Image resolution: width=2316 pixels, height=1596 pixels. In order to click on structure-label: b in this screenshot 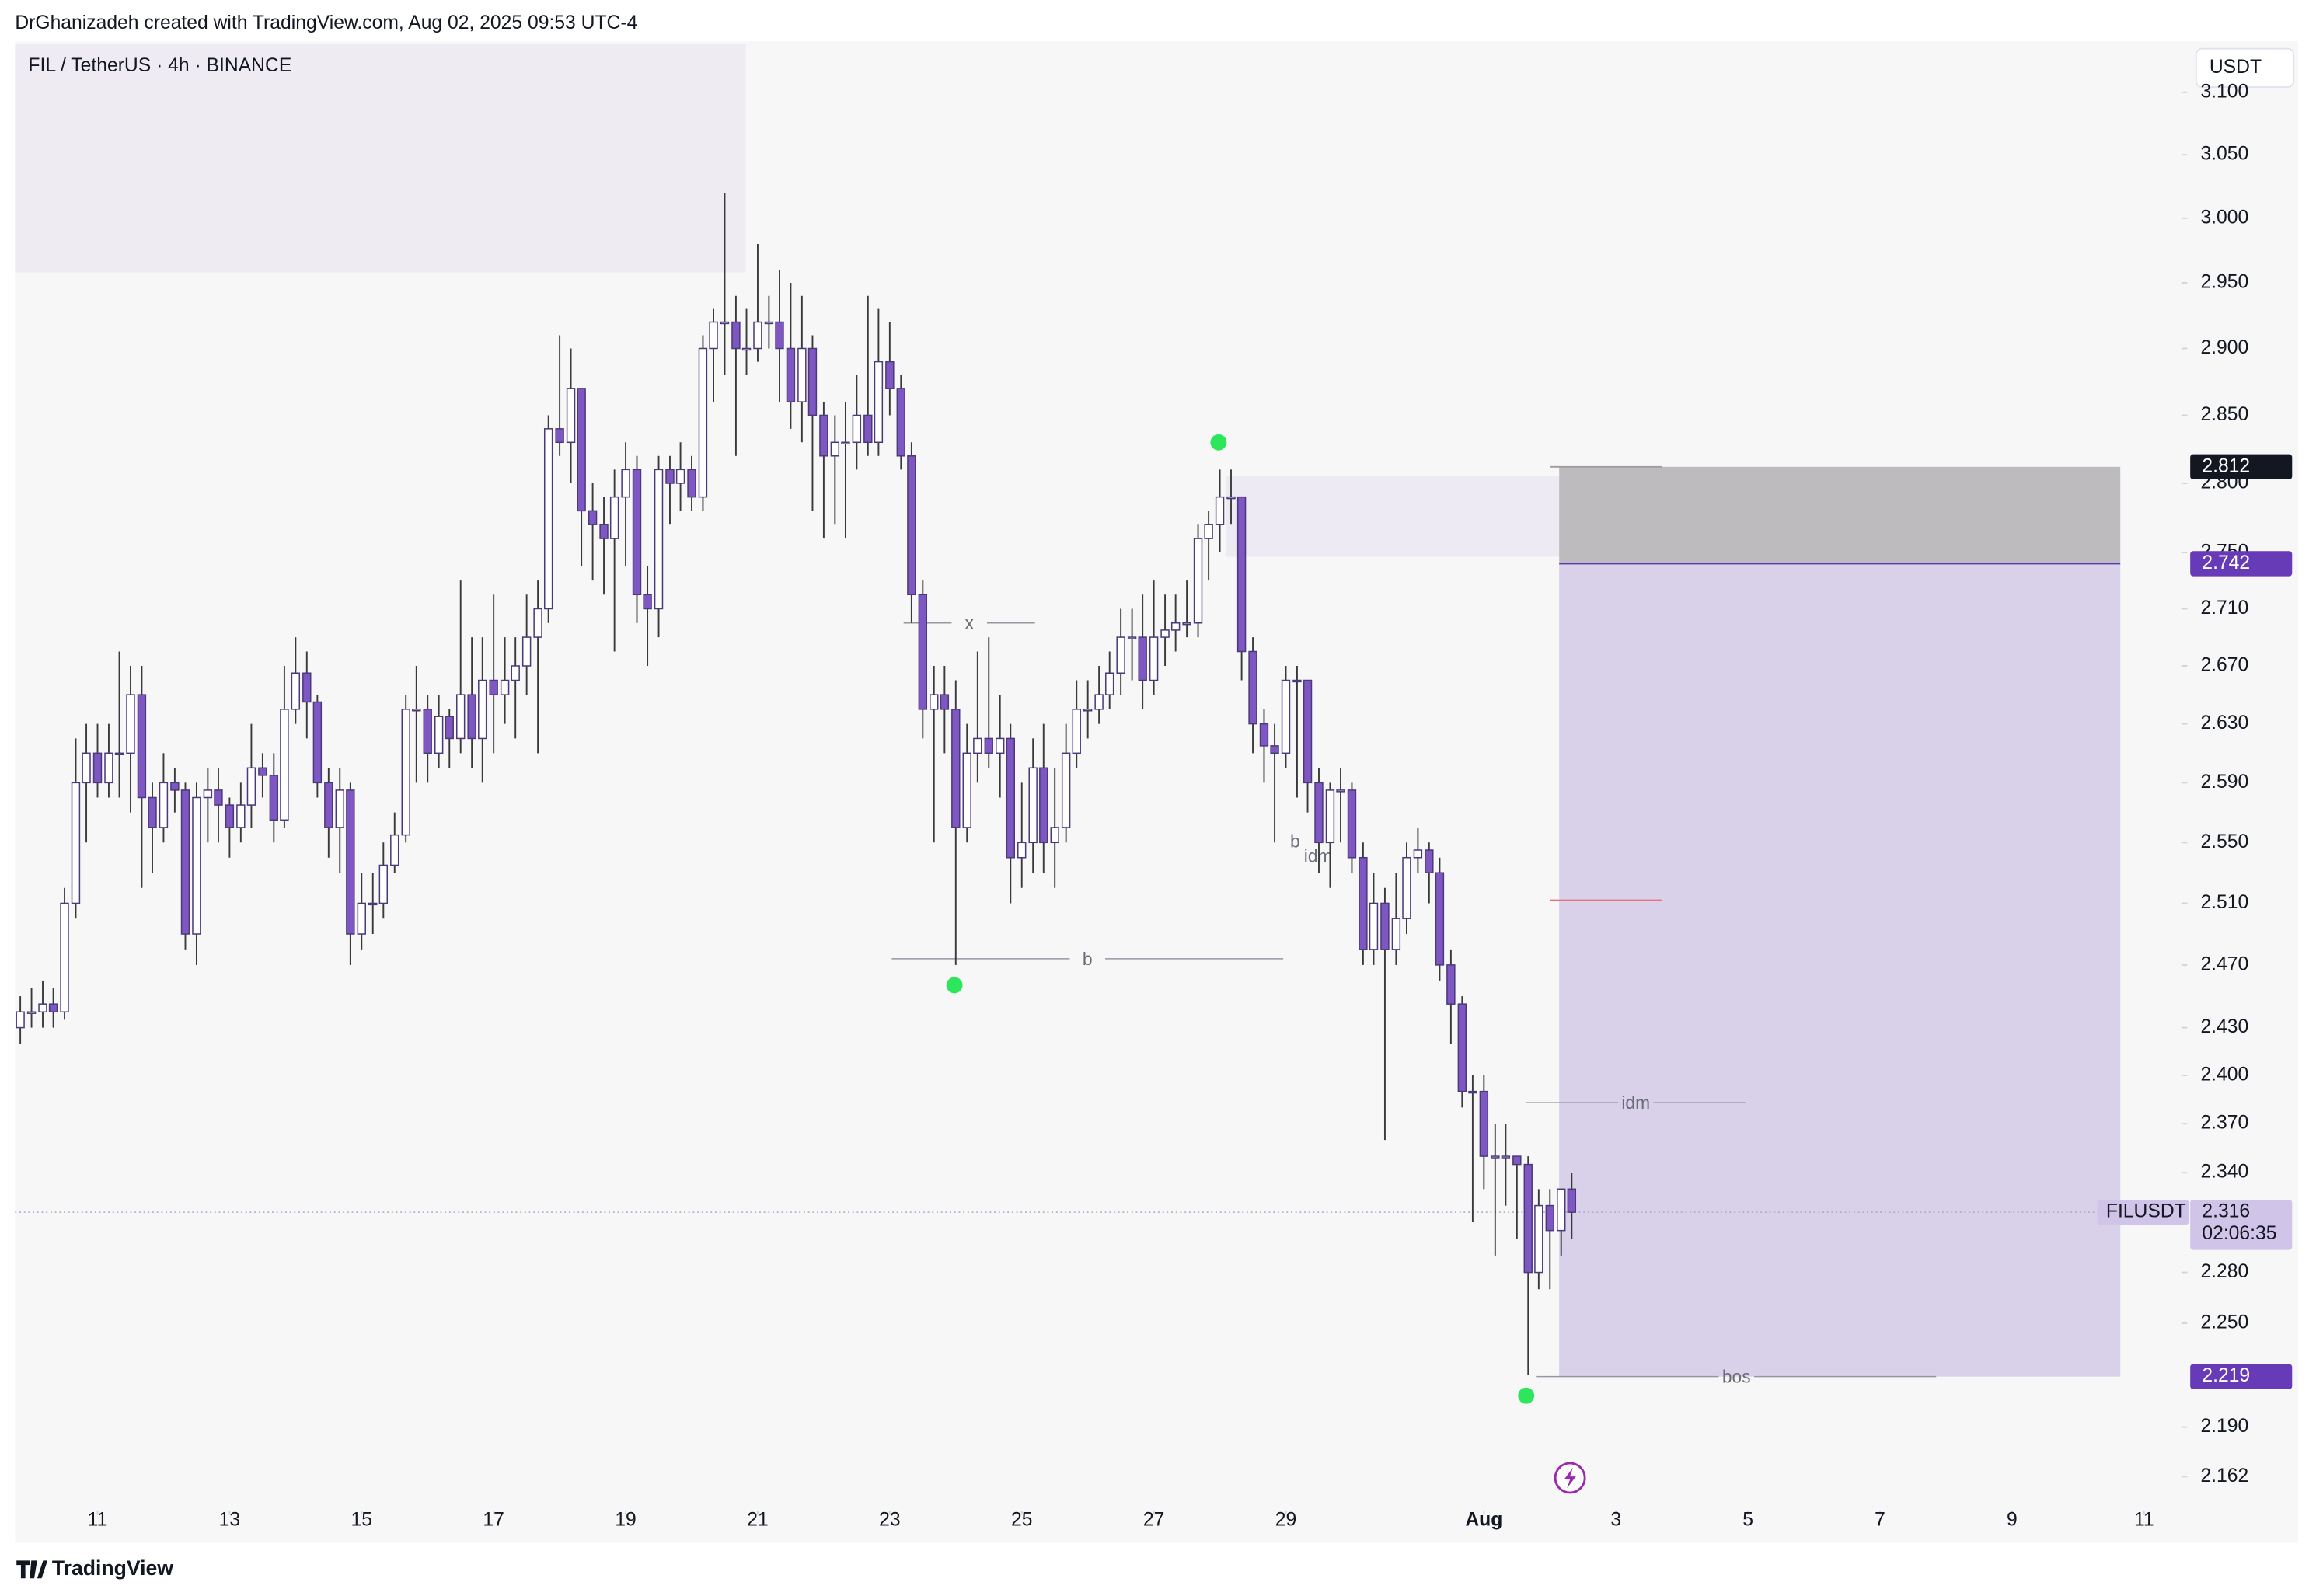, I will do `click(1295, 841)`.